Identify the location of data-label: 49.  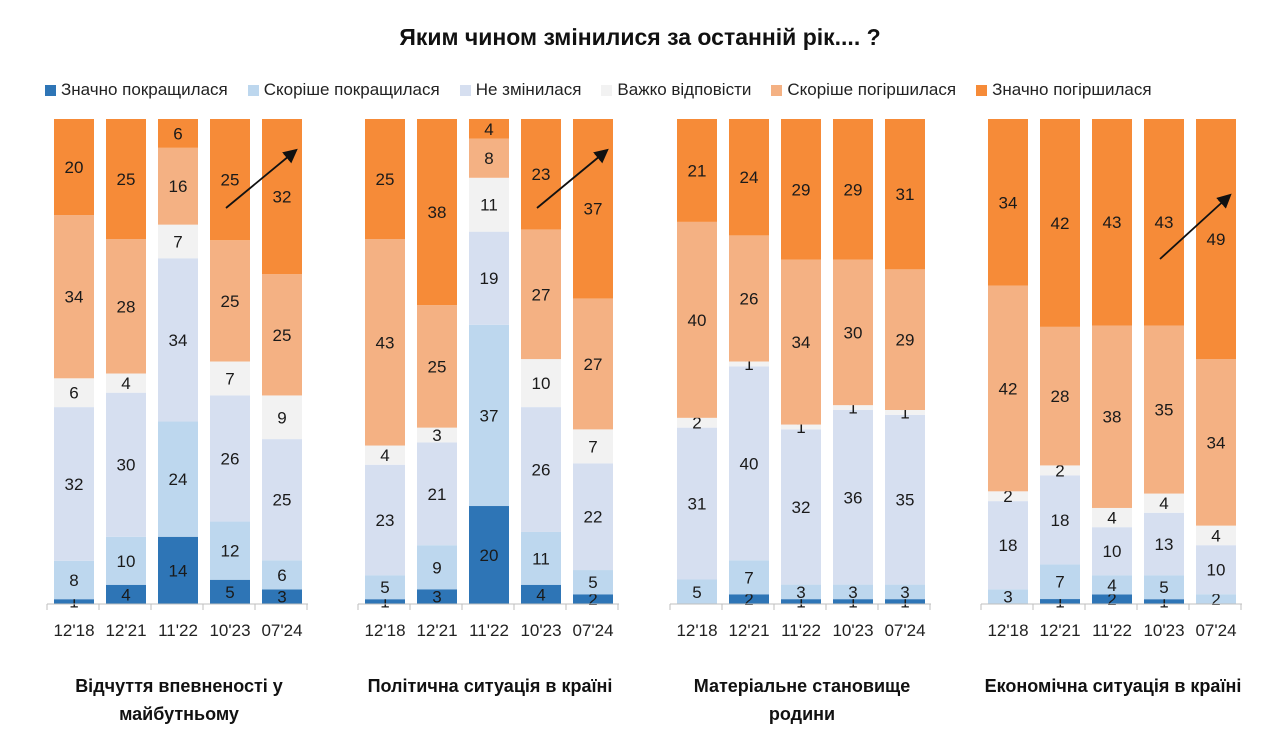
(1216, 239).